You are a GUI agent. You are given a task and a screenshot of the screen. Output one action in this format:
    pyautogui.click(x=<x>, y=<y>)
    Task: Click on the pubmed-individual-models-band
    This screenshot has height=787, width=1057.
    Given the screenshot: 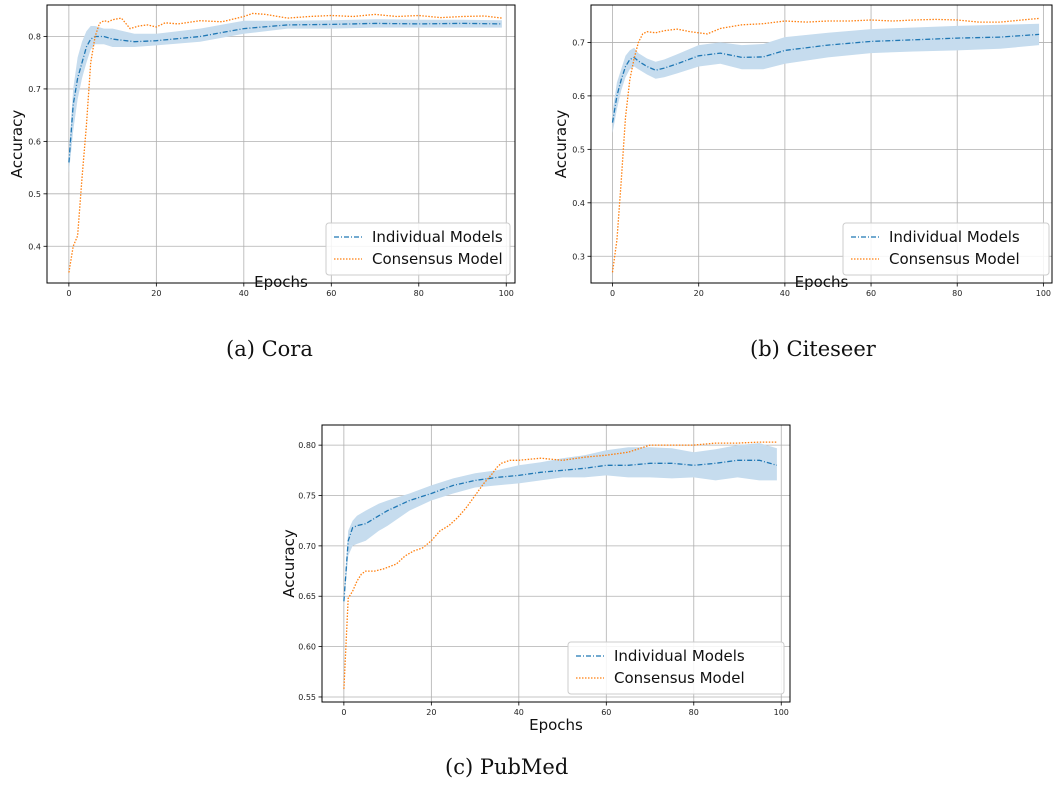 What is the action you would take?
    pyautogui.click(x=560, y=525)
    